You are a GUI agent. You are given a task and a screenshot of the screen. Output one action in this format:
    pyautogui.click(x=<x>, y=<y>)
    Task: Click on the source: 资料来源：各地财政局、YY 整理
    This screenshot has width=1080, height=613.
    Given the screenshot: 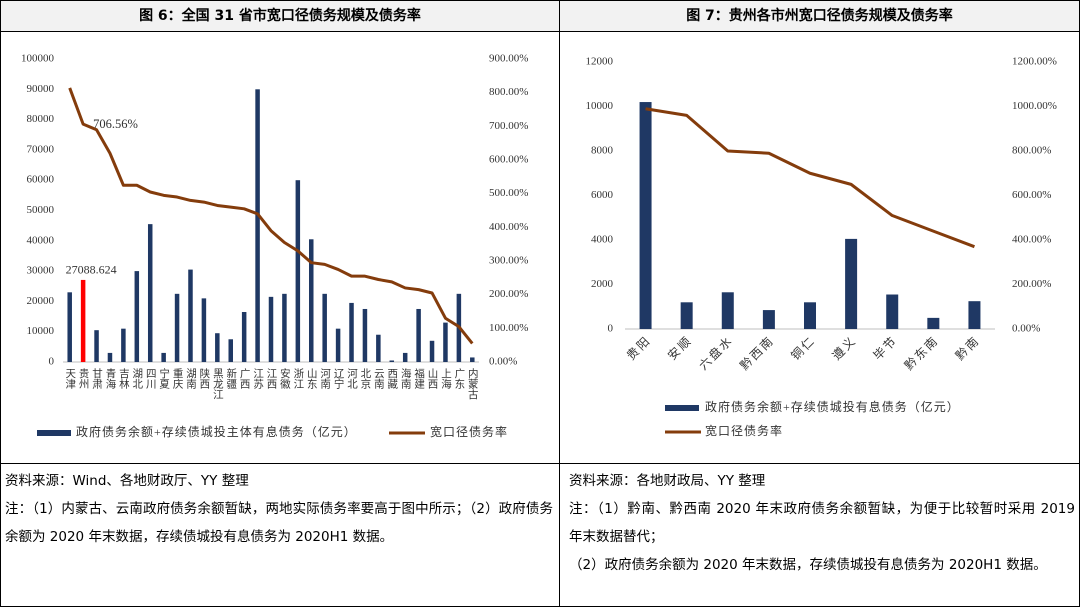 What is the action you would take?
    pyautogui.click(x=667, y=481)
    